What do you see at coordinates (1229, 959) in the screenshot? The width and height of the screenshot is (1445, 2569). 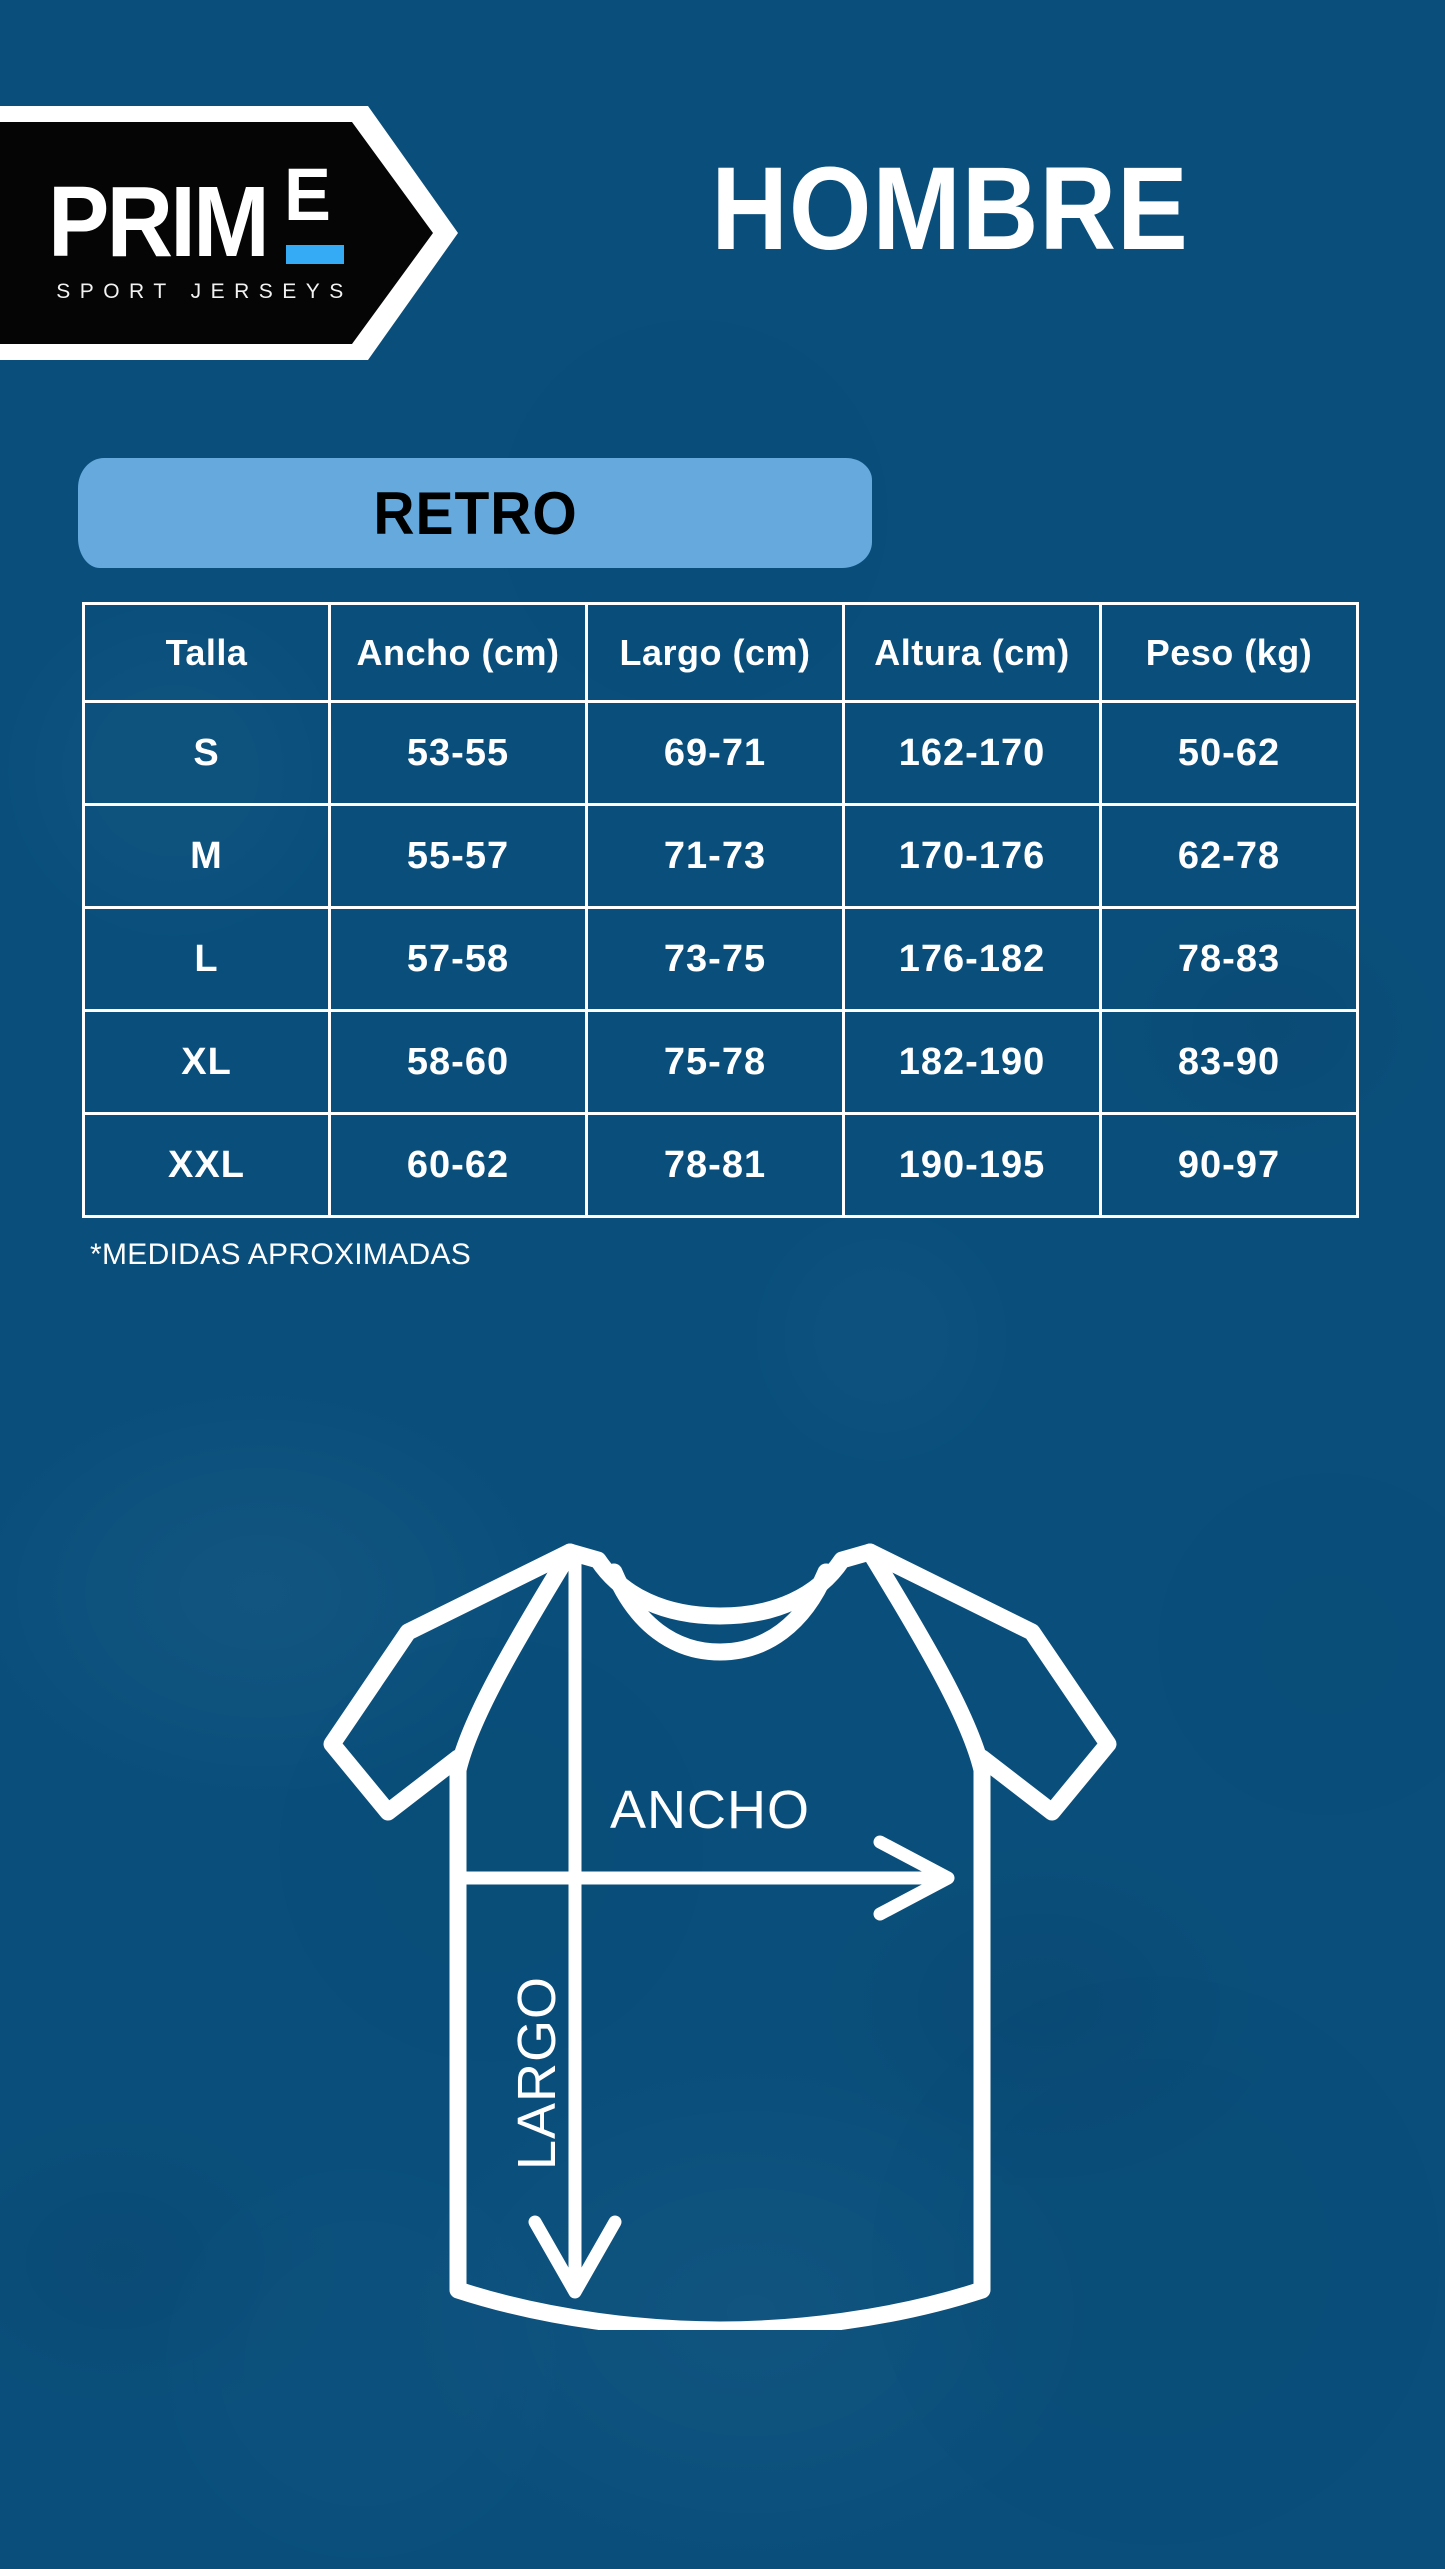 I see `cell-peso: 78-83` at bounding box center [1229, 959].